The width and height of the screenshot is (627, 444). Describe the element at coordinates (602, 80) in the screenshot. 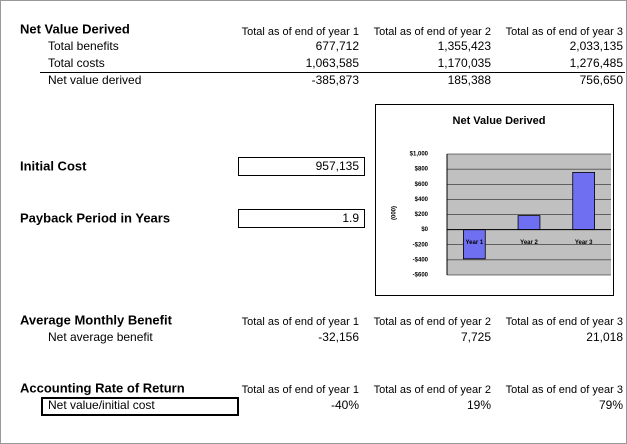

I see `cell-value: 756,650` at that location.